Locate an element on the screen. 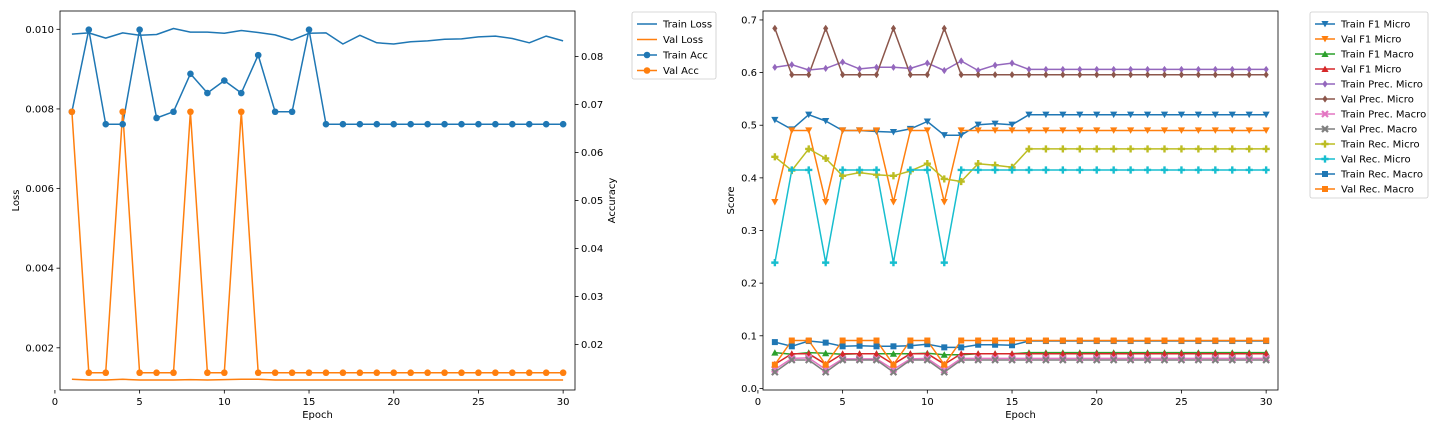 This screenshot has width=1440, height=432. right-y-tick-label: 0.04 is located at coordinates (592, 249).